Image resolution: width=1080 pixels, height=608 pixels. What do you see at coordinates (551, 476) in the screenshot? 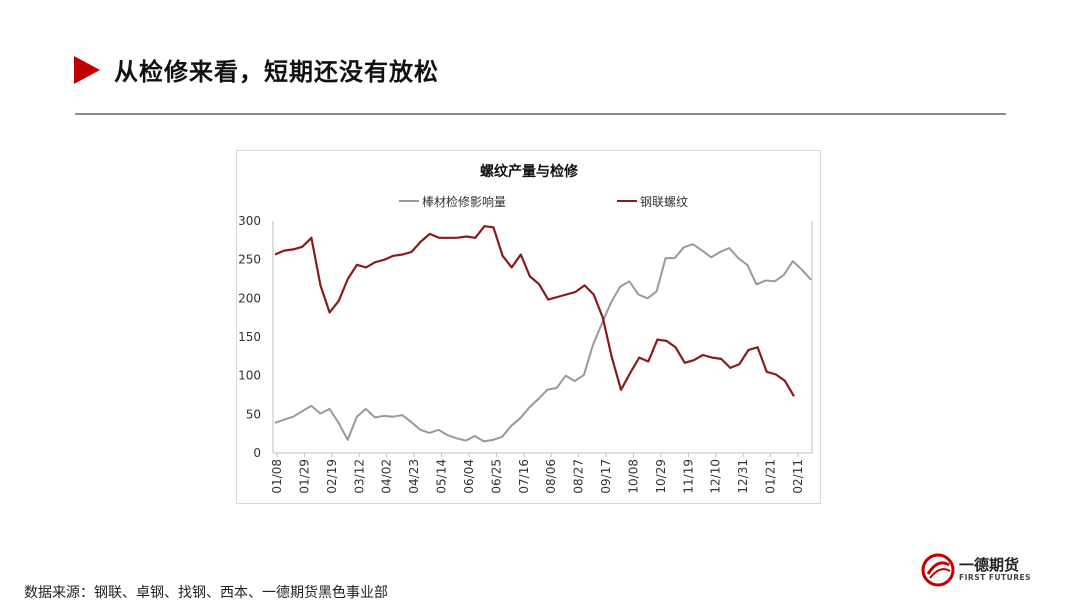
I see `x-tick-label: 08/06` at bounding box center [551, 476].